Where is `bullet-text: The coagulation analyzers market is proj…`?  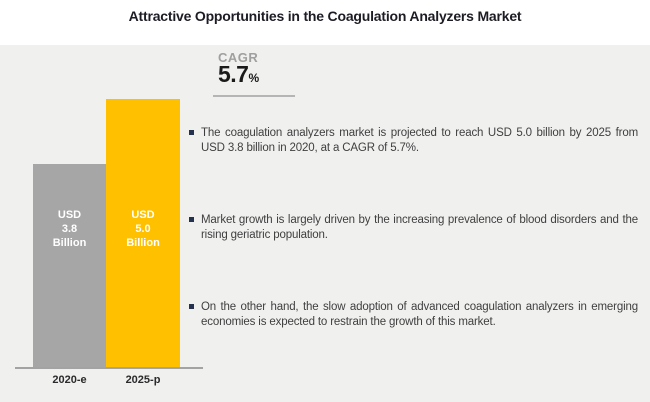
bullet-text: The coagulation analyzers market is proj… is located at coordinates (419, 140).